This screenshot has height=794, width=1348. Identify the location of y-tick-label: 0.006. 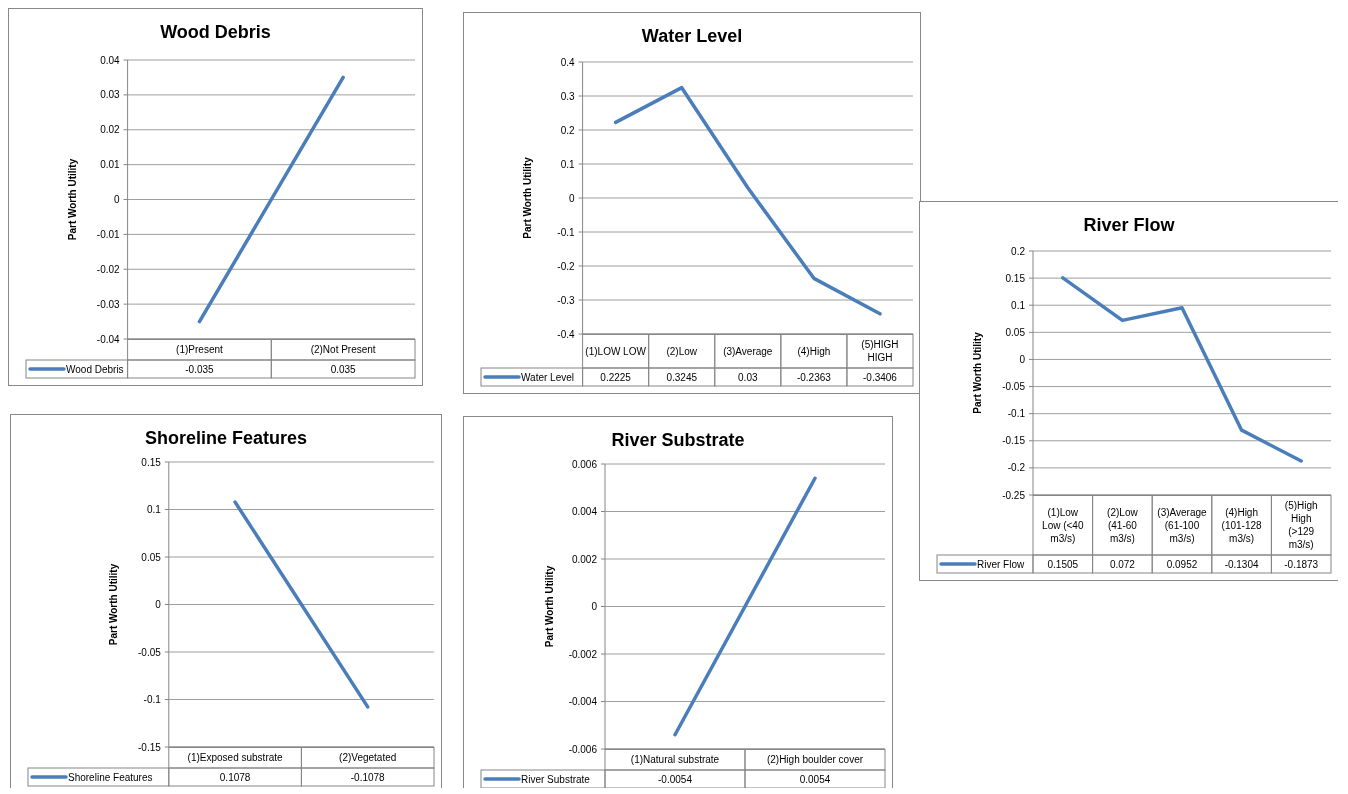
(584, 464).